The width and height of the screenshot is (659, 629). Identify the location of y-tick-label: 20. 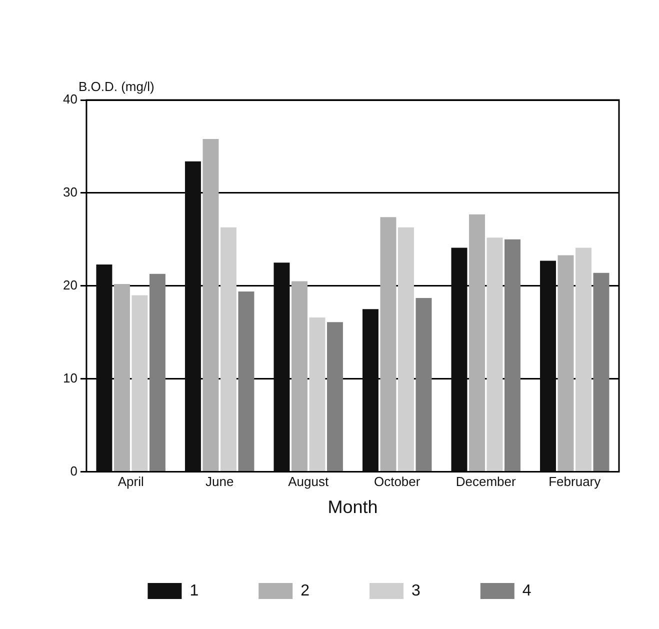
(70, 284).